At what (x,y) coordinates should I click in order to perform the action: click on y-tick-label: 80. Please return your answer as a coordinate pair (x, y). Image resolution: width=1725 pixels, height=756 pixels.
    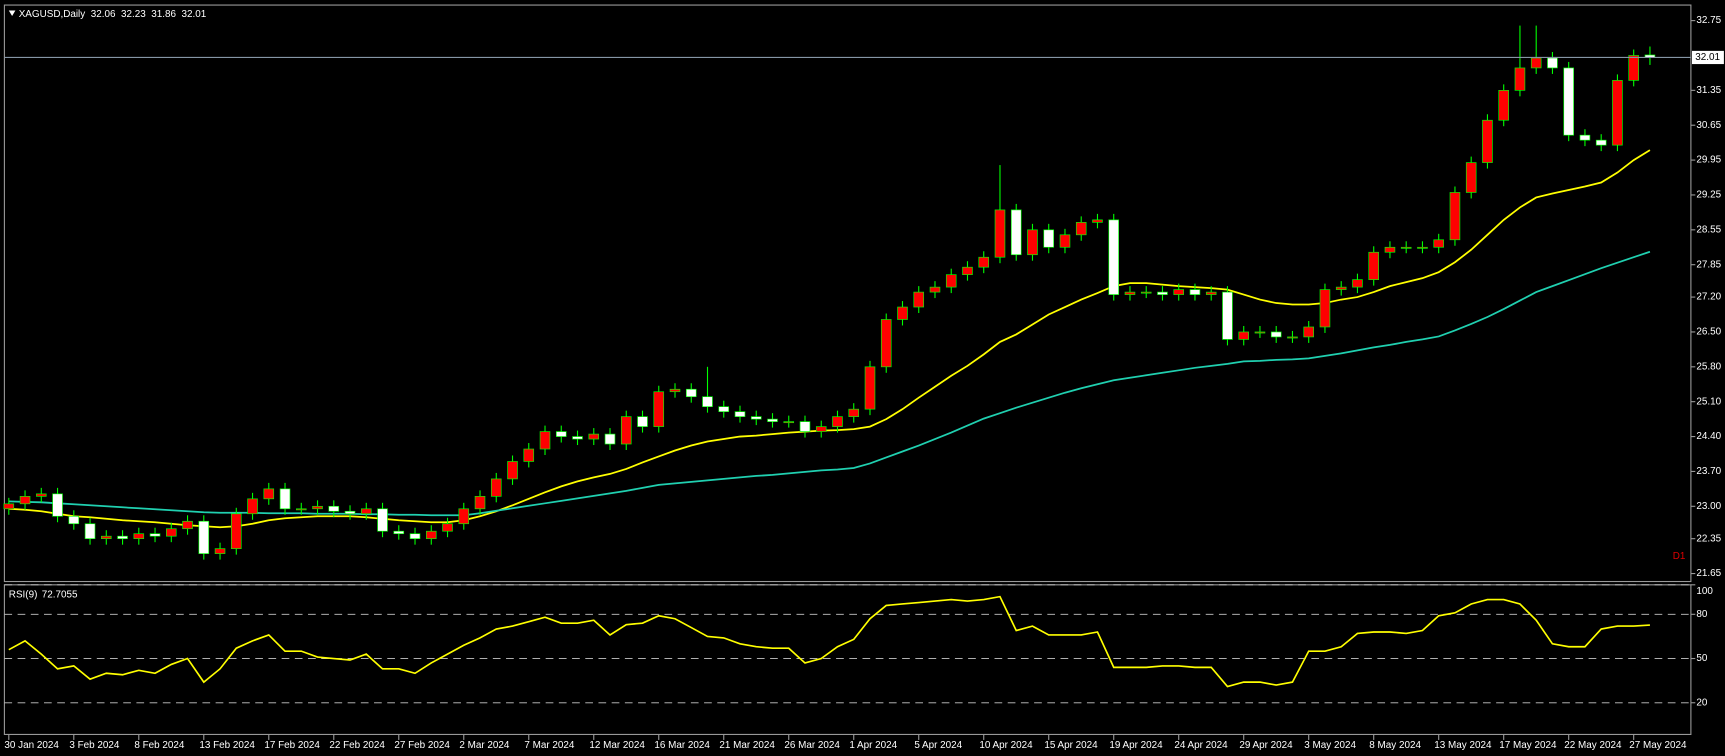
    Looking at the image, I should click on (1702, 614).